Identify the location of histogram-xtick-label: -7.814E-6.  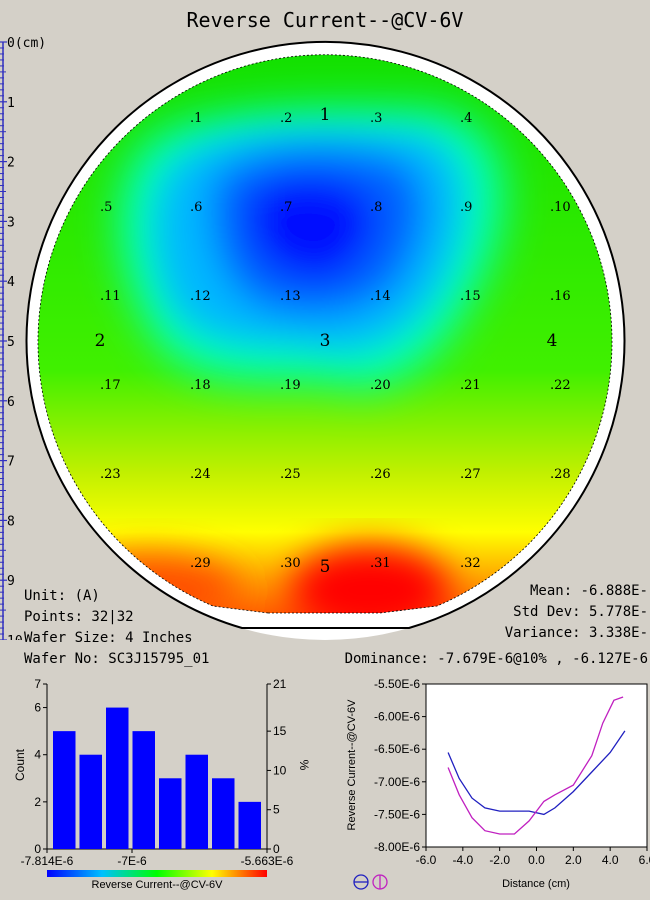
(47, 861).